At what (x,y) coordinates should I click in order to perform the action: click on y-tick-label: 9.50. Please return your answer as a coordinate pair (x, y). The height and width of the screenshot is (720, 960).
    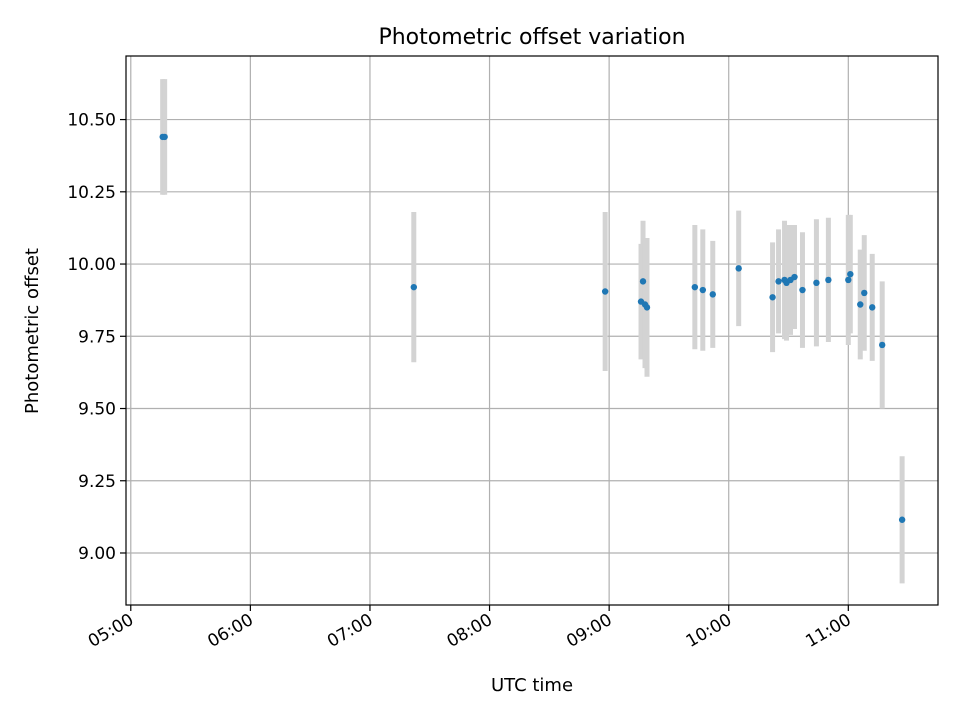
    Looking at the image, I should click on (97, 410).